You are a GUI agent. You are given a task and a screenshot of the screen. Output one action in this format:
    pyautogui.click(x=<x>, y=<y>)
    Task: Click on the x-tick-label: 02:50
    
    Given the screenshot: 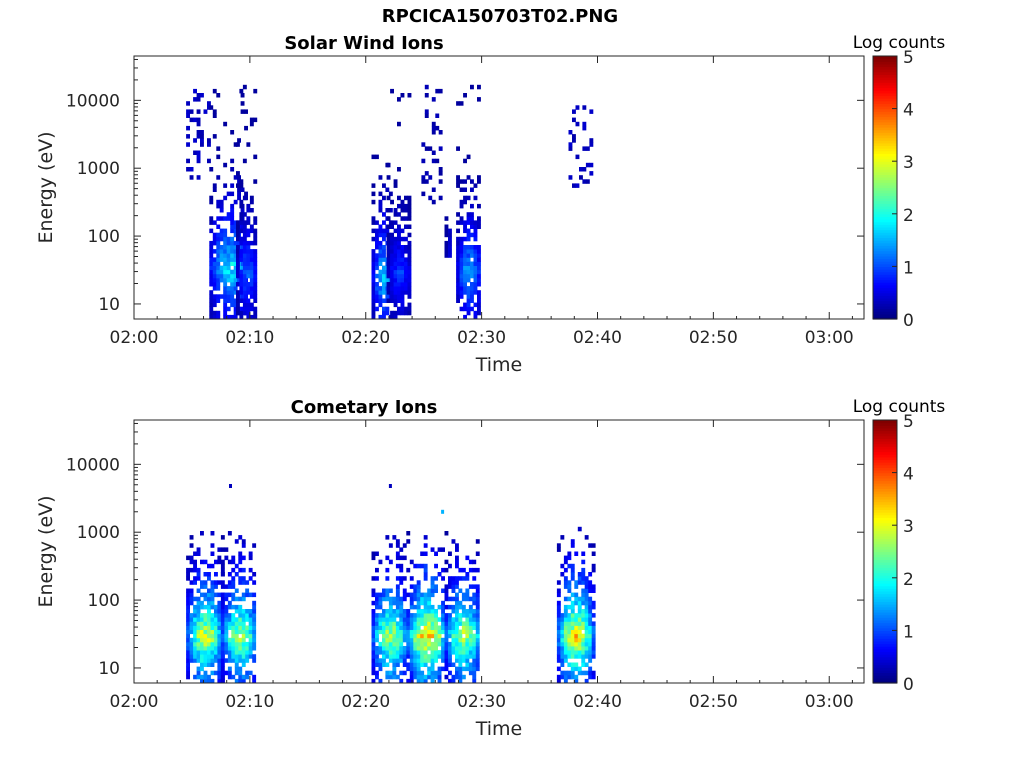 What is the action you would take?
    pyautogui.click(x=713, y=702)
    